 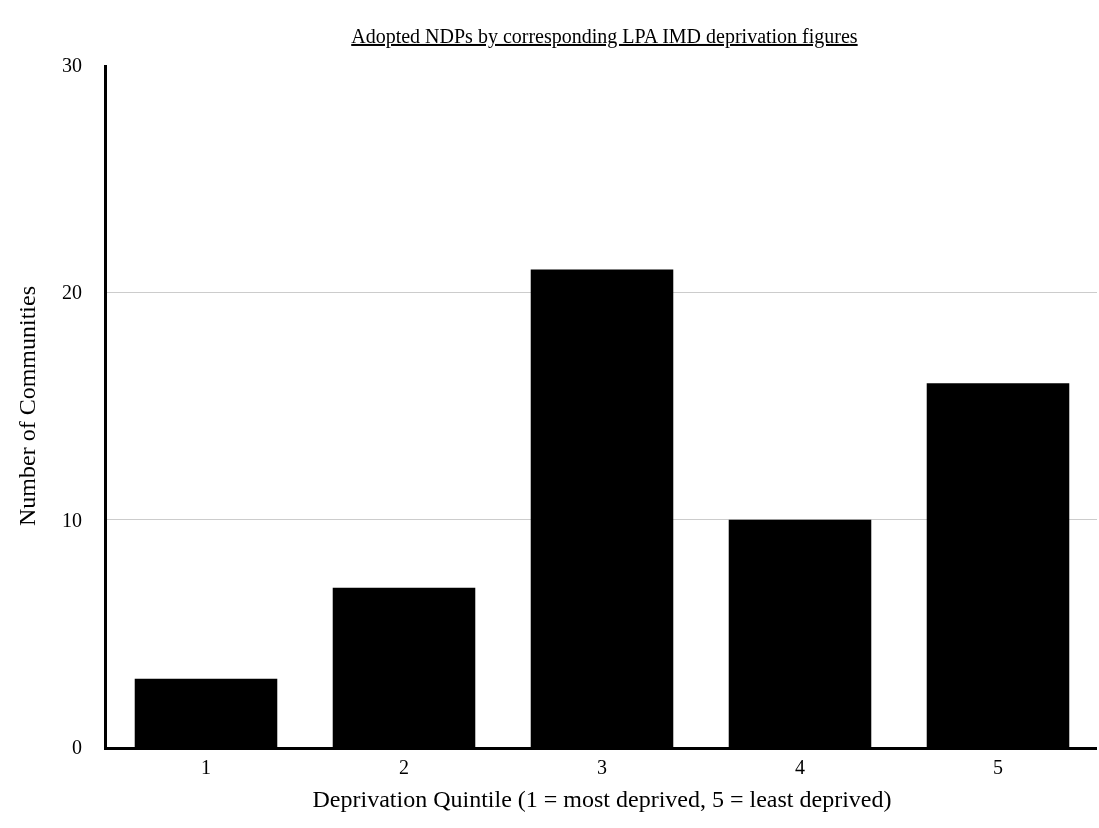 What do you see at coordinates (206, 767) in the screenshot?
I see `x-tick-label: 1` at bounding box center [206, 767].